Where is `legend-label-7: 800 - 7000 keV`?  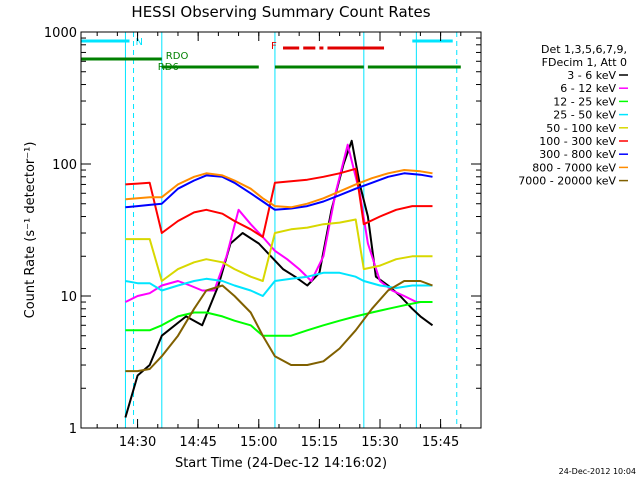
legend-label-7: 800 - 7000 keV is located at coordinates (574, 167).